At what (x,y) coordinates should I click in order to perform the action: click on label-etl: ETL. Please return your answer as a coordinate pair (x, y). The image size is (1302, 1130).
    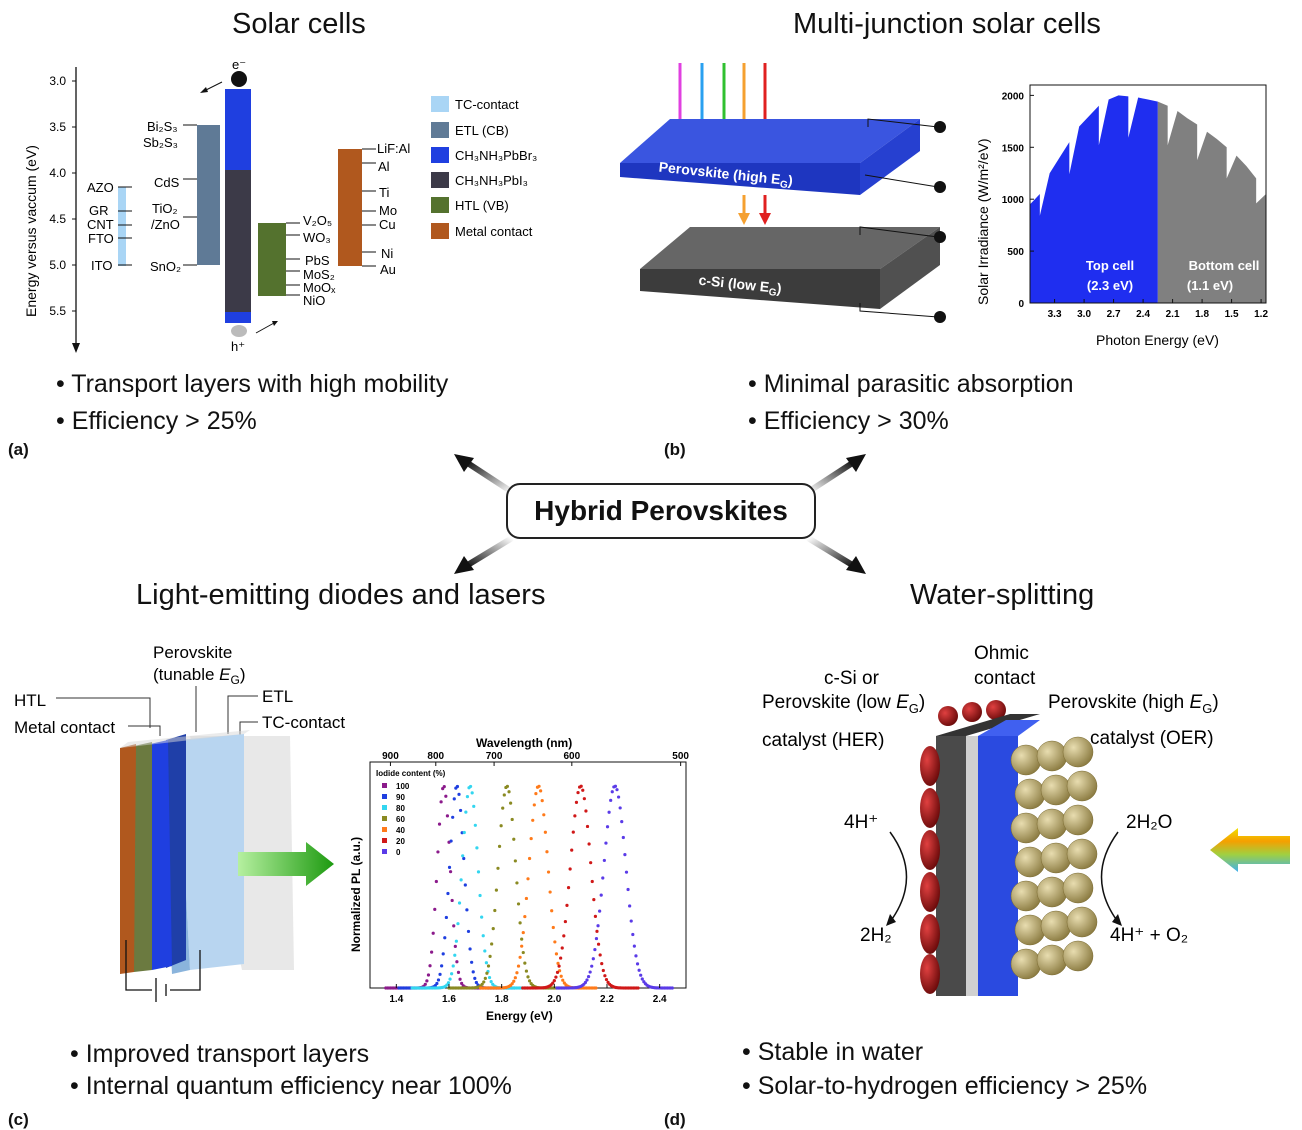
    Looking at the image, I should click on (277, 696).